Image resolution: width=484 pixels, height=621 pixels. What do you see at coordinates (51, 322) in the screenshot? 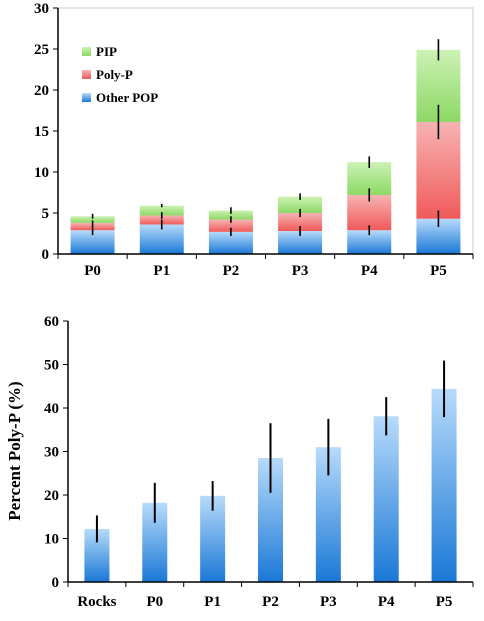
I see `y-tick-label: 60` at bounding box center [51, 322].